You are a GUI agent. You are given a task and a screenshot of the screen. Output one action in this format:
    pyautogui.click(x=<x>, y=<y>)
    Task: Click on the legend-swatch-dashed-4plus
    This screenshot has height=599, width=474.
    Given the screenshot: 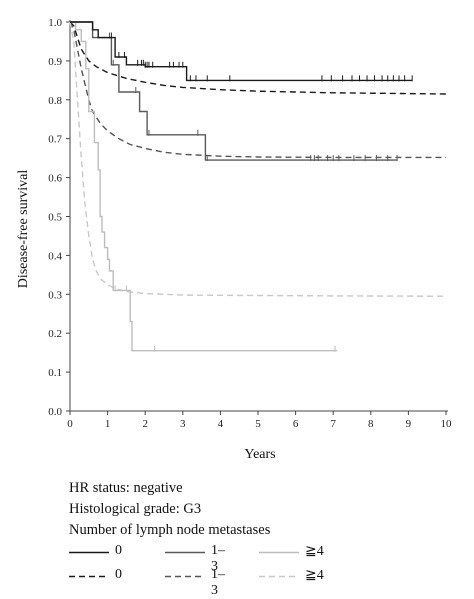 What is the action you would take?
    pyautogui.click(x=279, y=576)
    